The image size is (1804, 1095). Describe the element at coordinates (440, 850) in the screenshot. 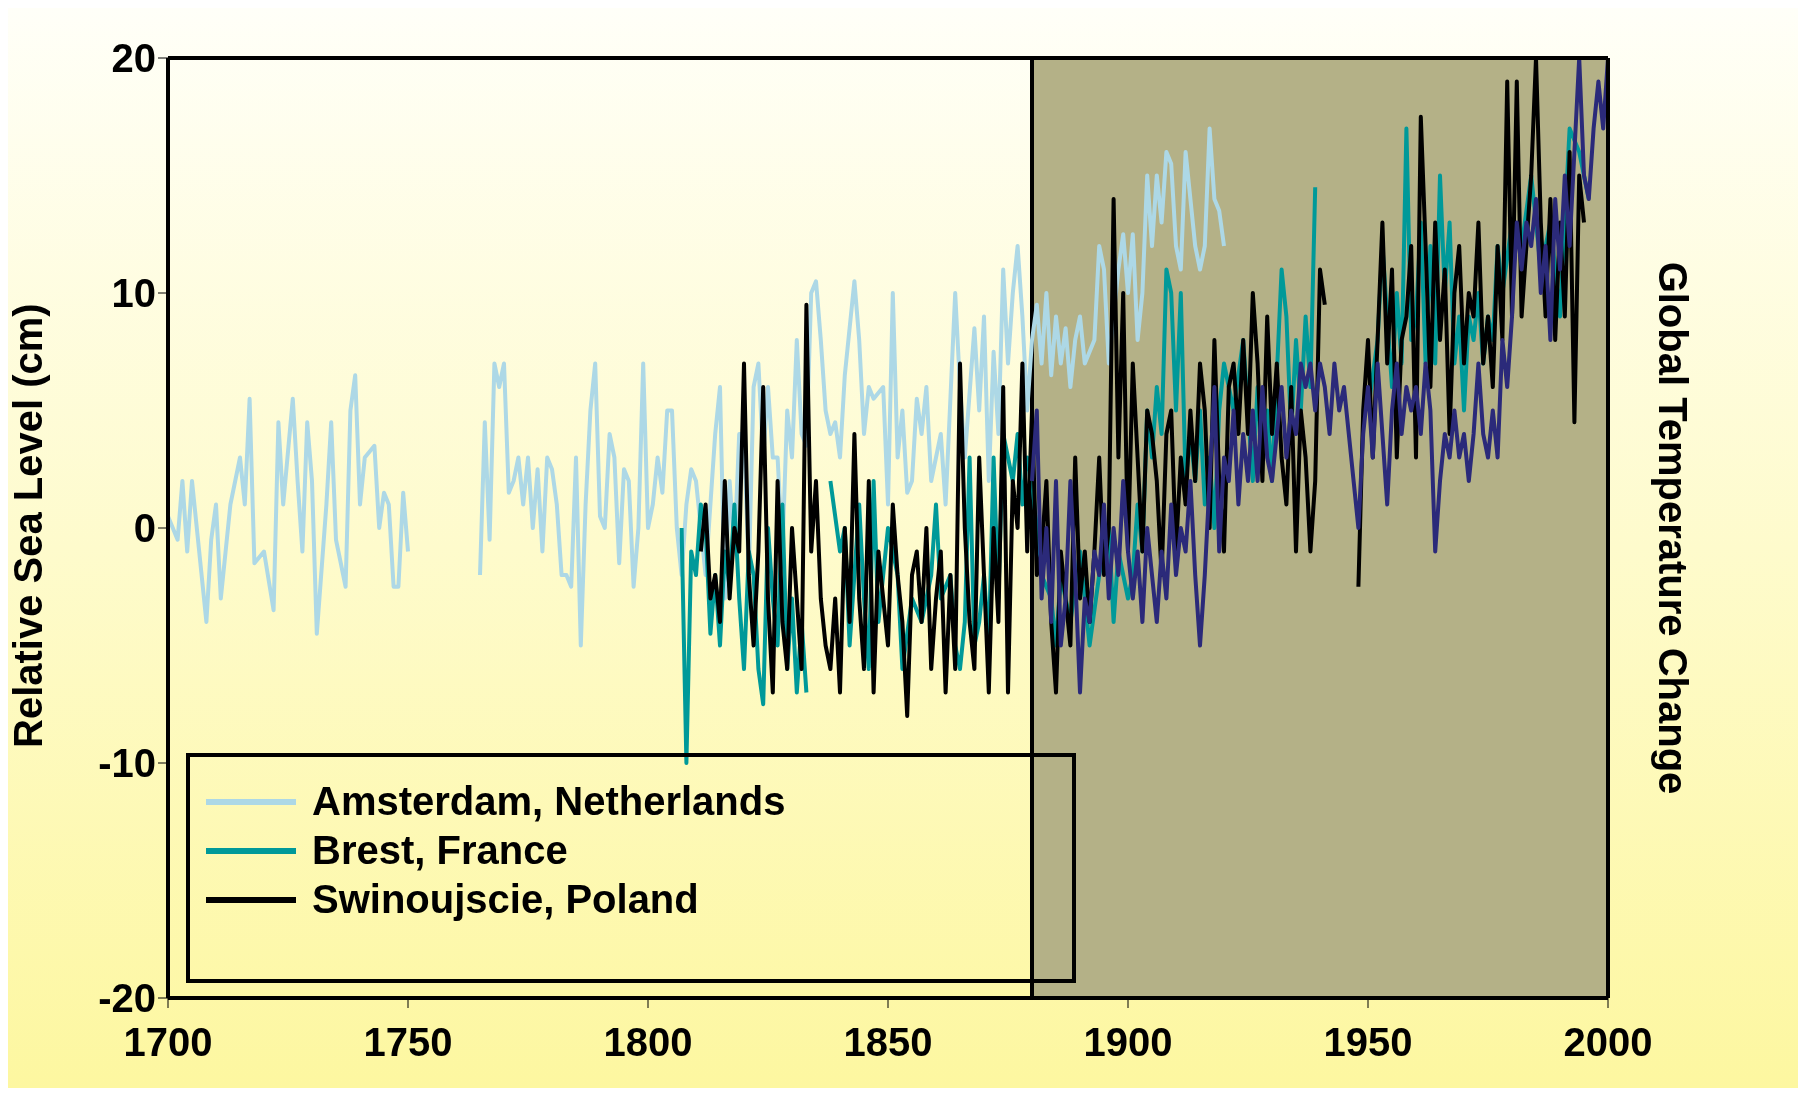

I see `legend-label: Brest, France` at that location.